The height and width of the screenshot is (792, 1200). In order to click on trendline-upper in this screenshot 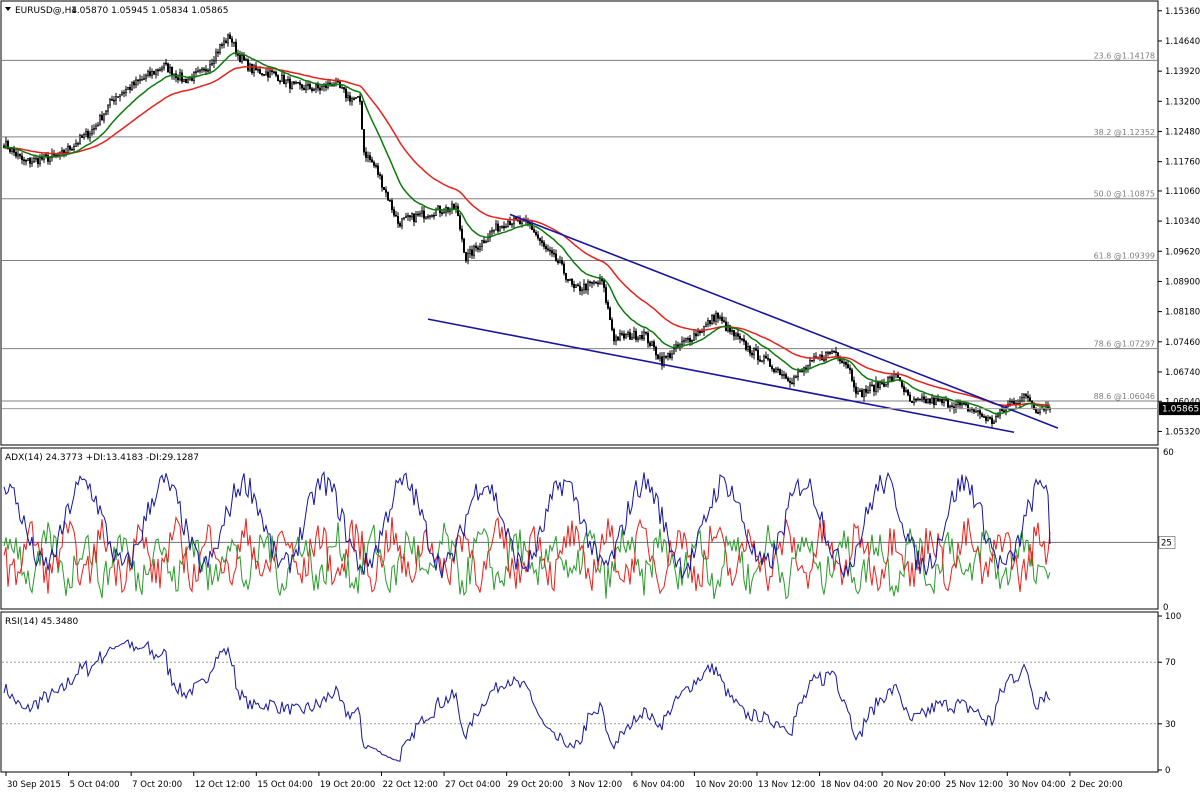, I will do `click(784, 321)`.